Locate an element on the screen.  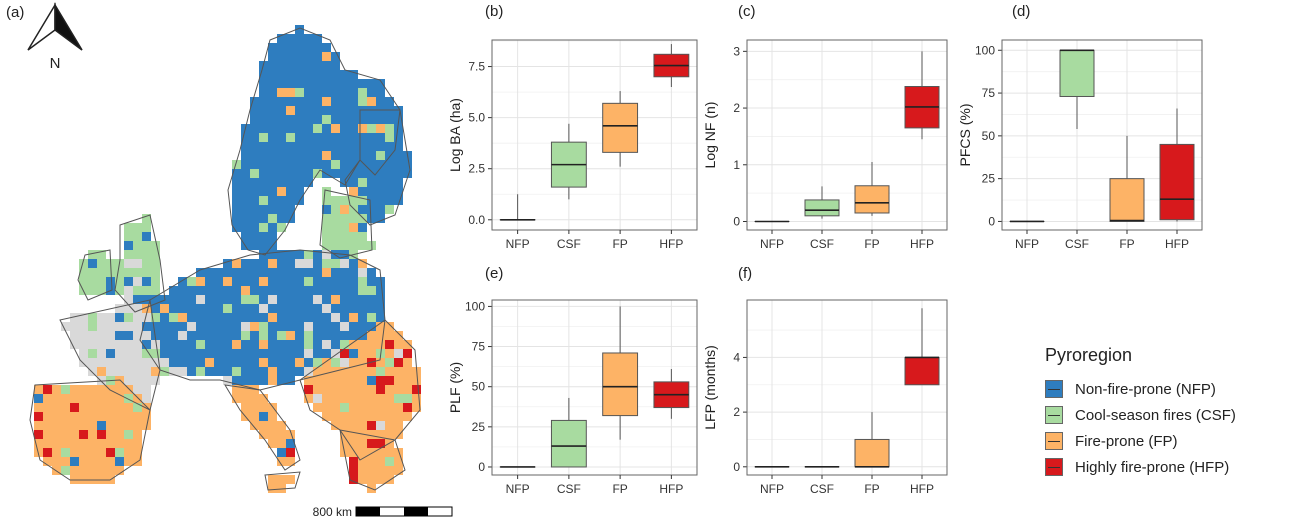
y-tick-label: 2.5 is located at coordinates (476, 169).